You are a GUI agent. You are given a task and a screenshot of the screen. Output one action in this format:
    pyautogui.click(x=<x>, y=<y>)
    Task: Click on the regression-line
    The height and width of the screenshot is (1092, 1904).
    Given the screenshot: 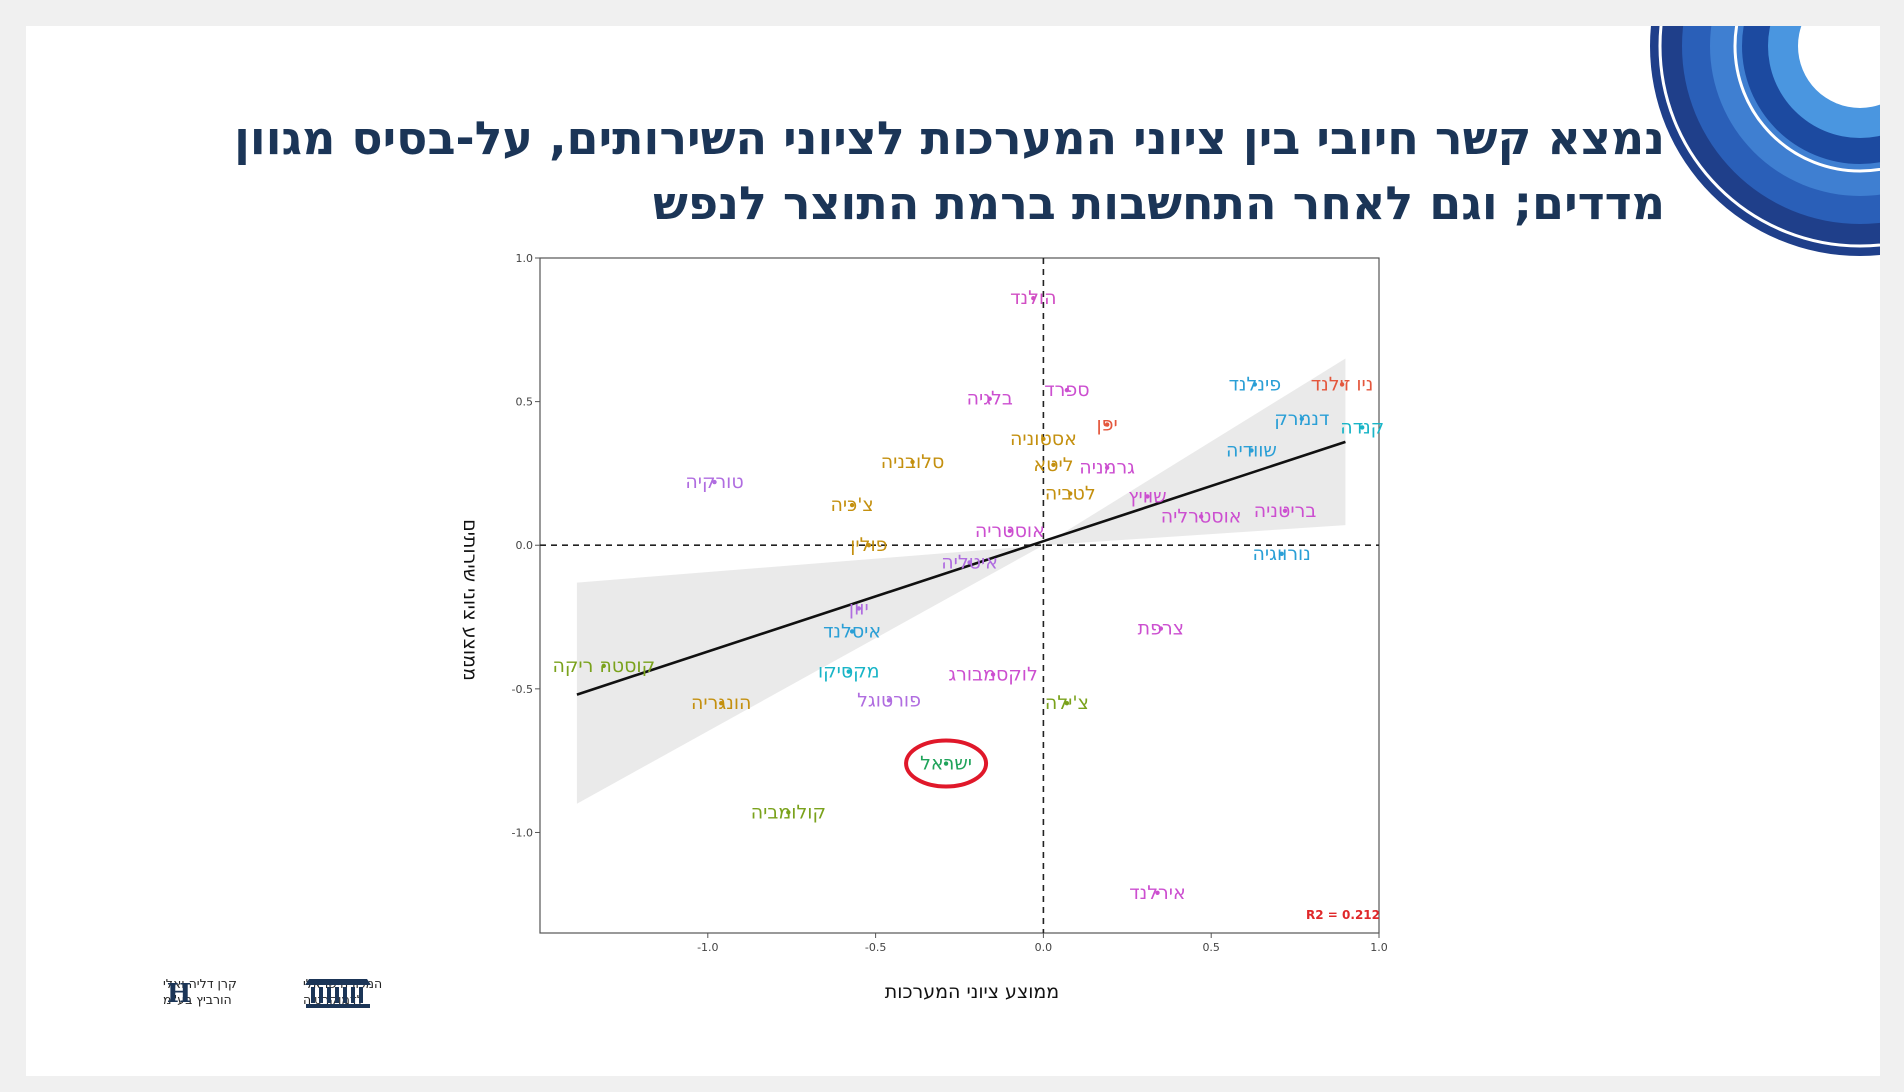 What is the action you would take?
    pyautogui.click(x=961, y=568)
    